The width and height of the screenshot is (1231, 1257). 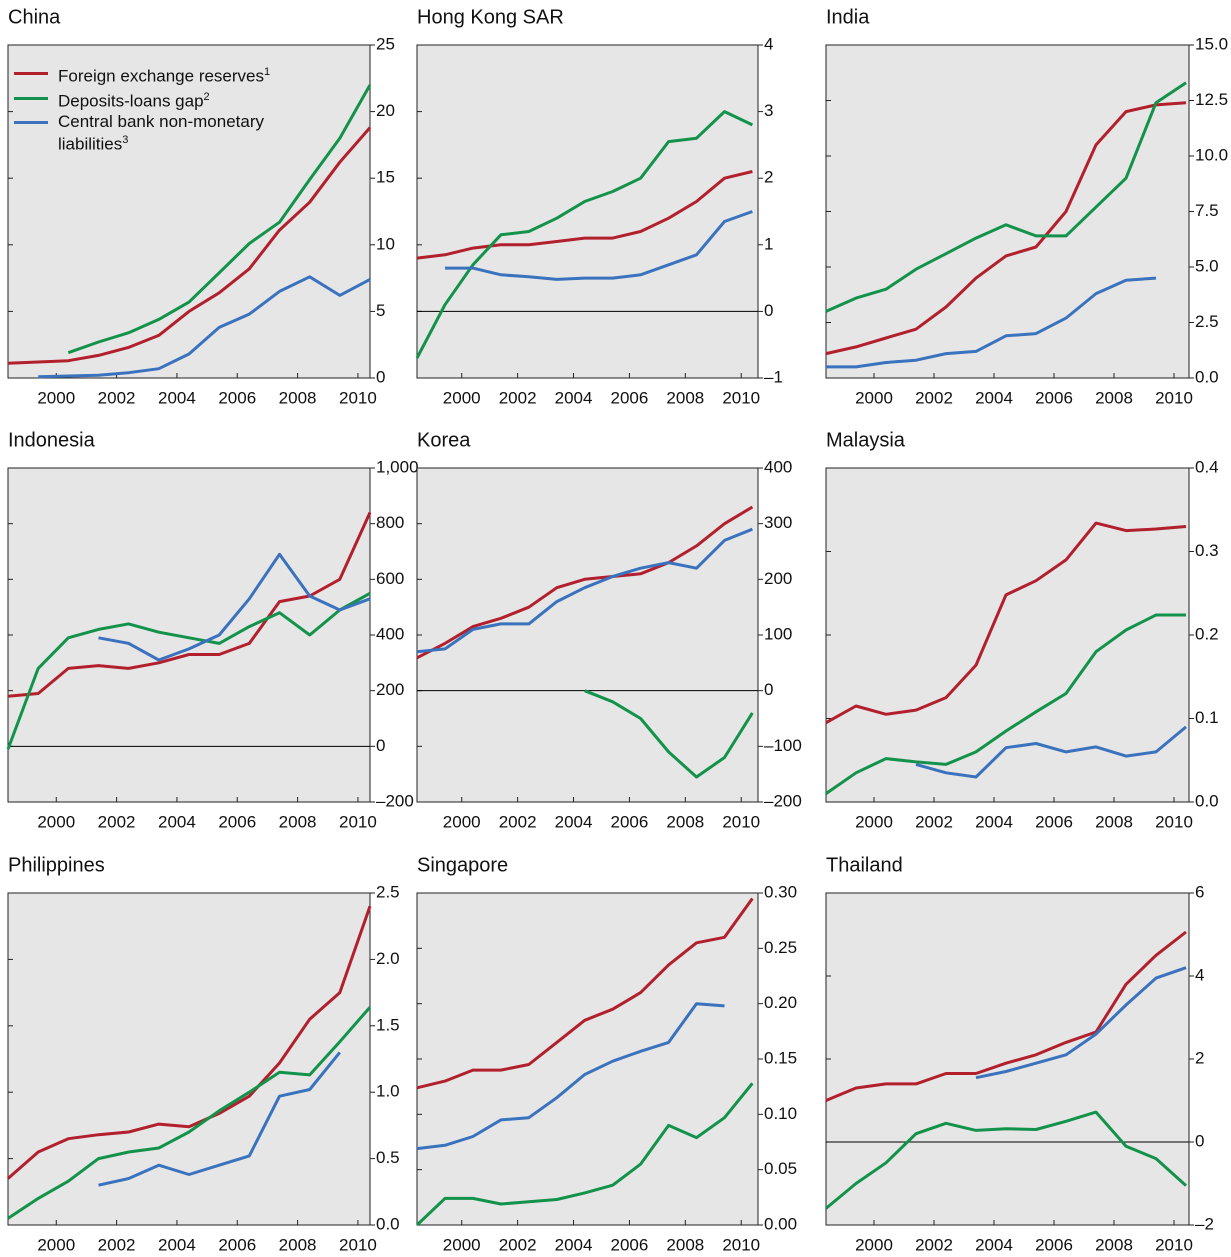 I want to click on legend-label: Central bank non-monetary liabilities3, so click(x=182, y=133).